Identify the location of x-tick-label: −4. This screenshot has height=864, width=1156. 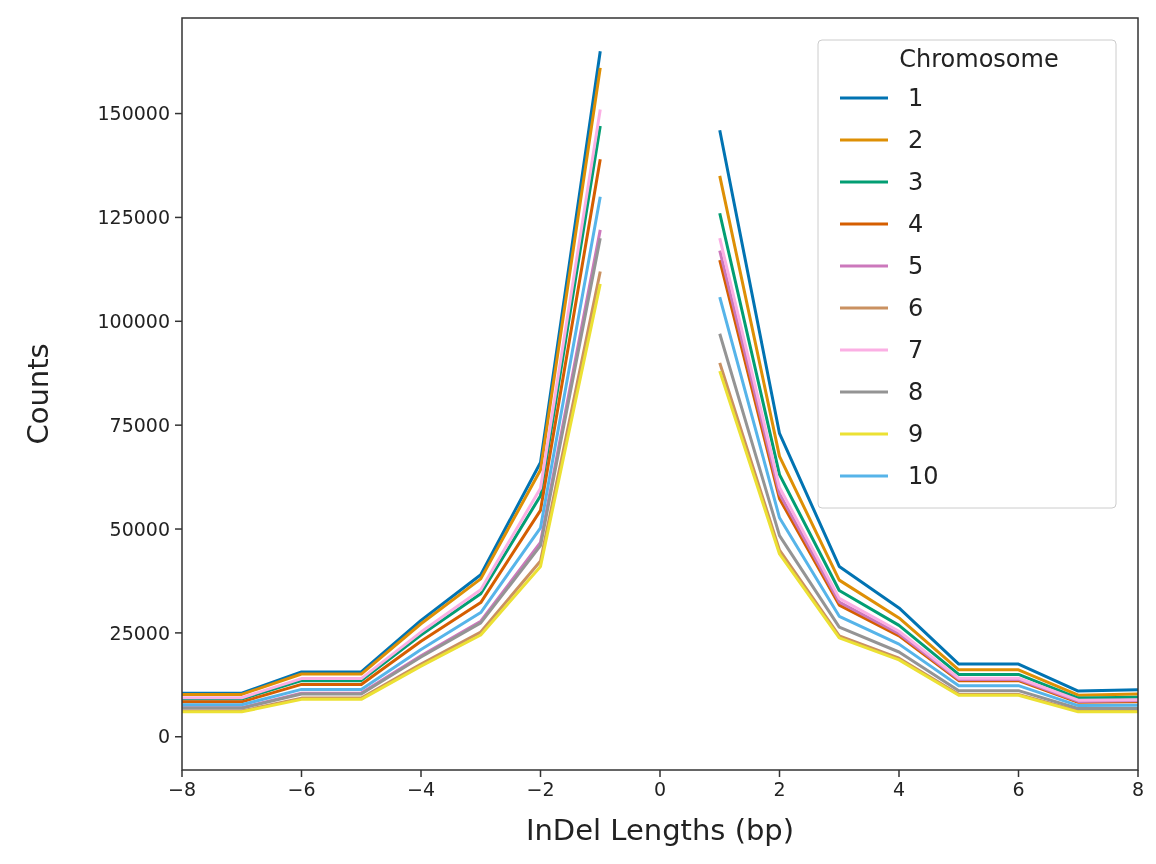
(421, 789).